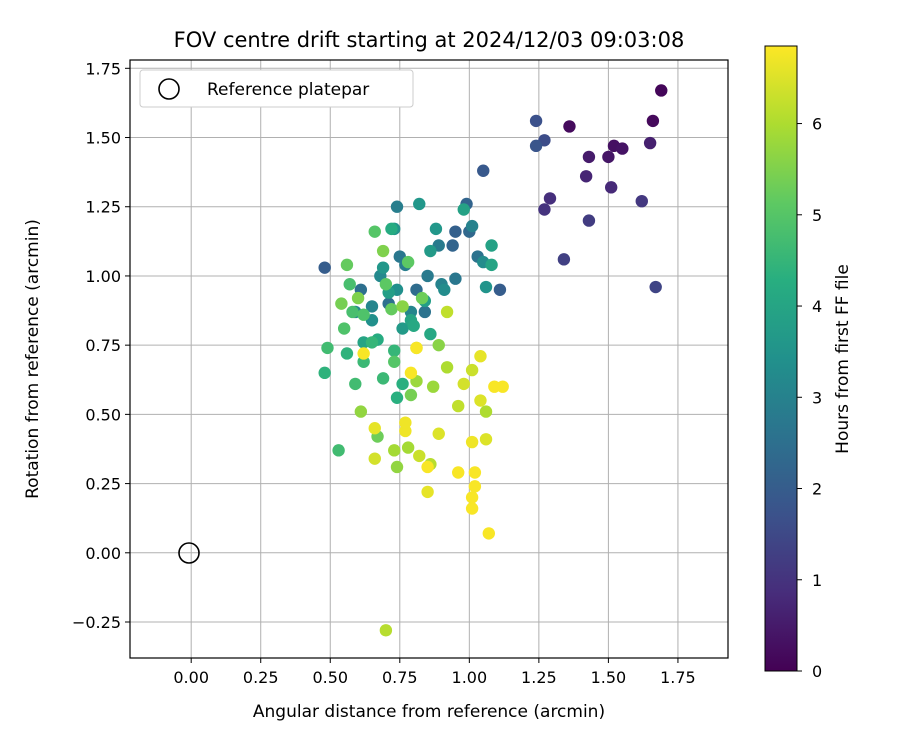 The height and width of the screenshot is (750, 900). What do you see at coordinates (103, 207) in the screenshot?
I see `y-tick-label: 1.25` at bounding box center [103, 207].